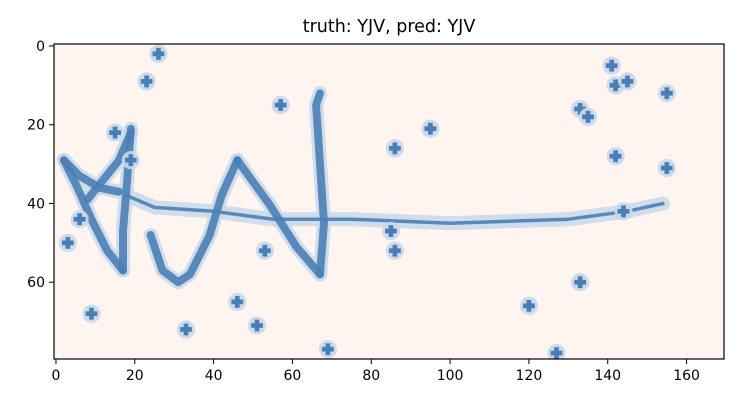 The width and height of the screenshot is (741, 407). I want to click on x-tick-label: 0, so click(56, 376).